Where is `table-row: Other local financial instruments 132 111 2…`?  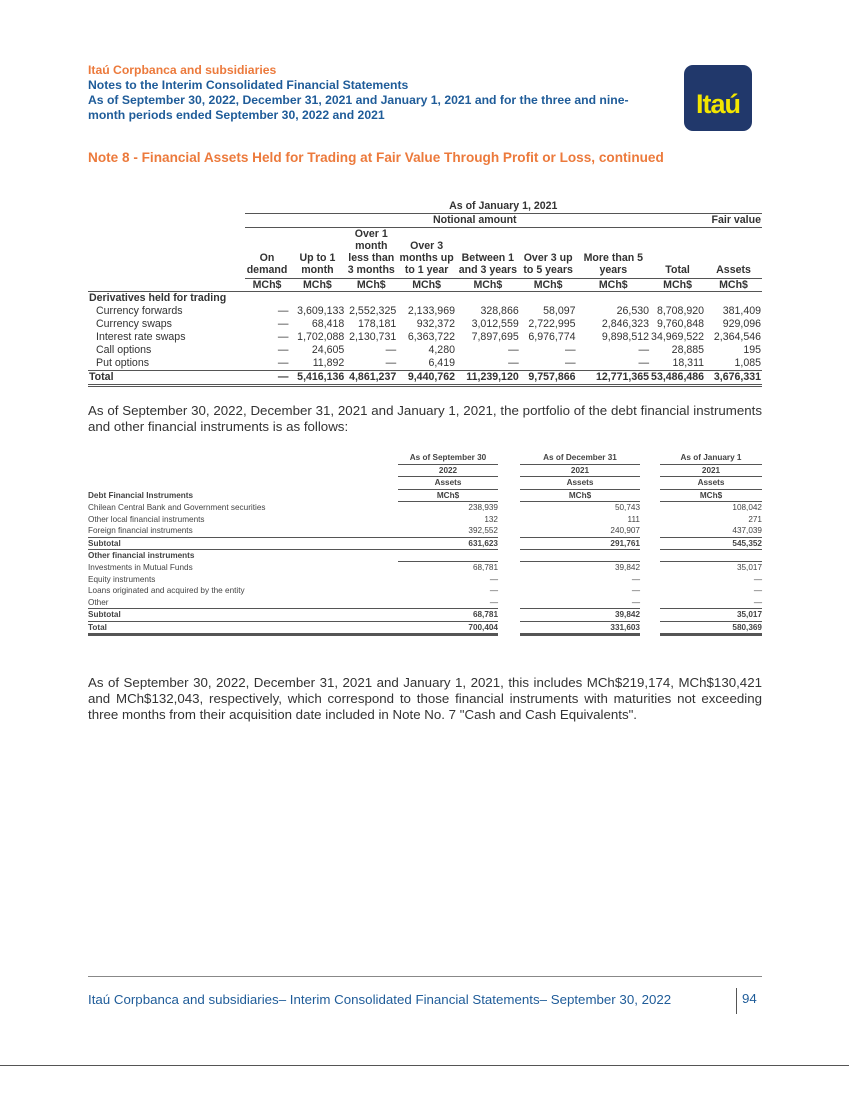 table-row: Other local financial instruments 132 111 2… is located at coordinates (425, 520).